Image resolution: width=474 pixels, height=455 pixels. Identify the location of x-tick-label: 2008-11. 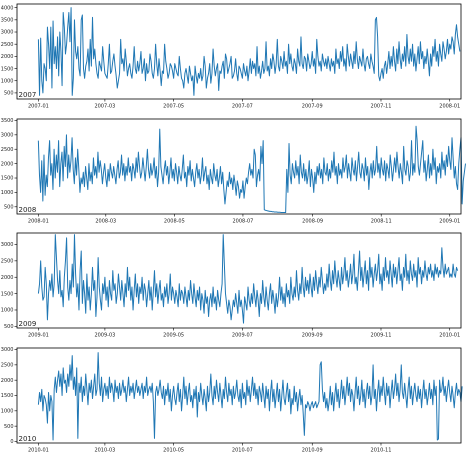
(381, 222).